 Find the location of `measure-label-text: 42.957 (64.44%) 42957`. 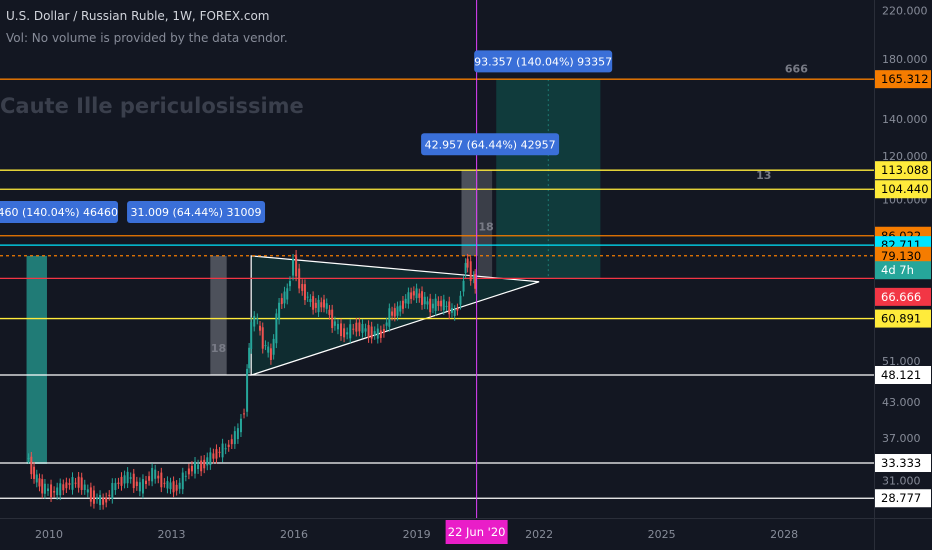

measure-label-text: 42.957 (64.44%) 42957 is located at coordinates (490, 144).